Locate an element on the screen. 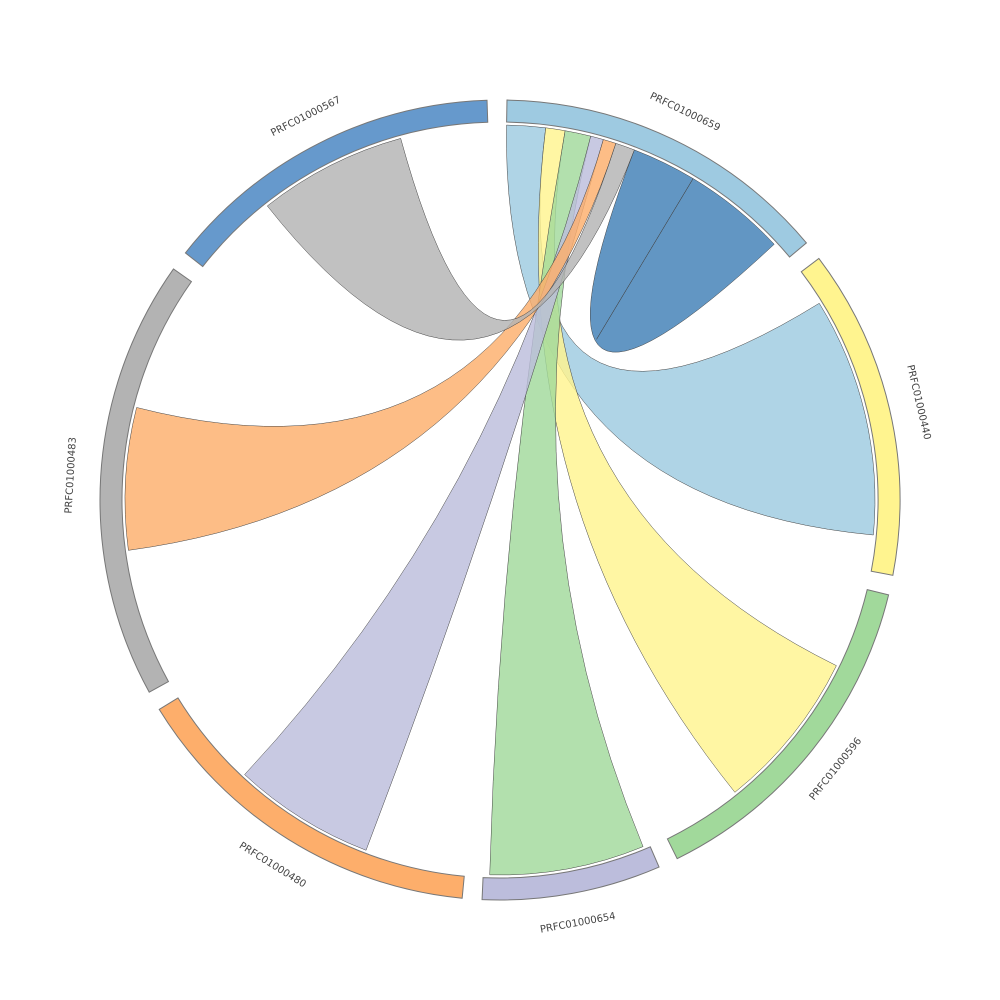 The width and height of the screenshot is (1000, 1000). group-label: PRFC01000567 is located at coordinates (305, 117).